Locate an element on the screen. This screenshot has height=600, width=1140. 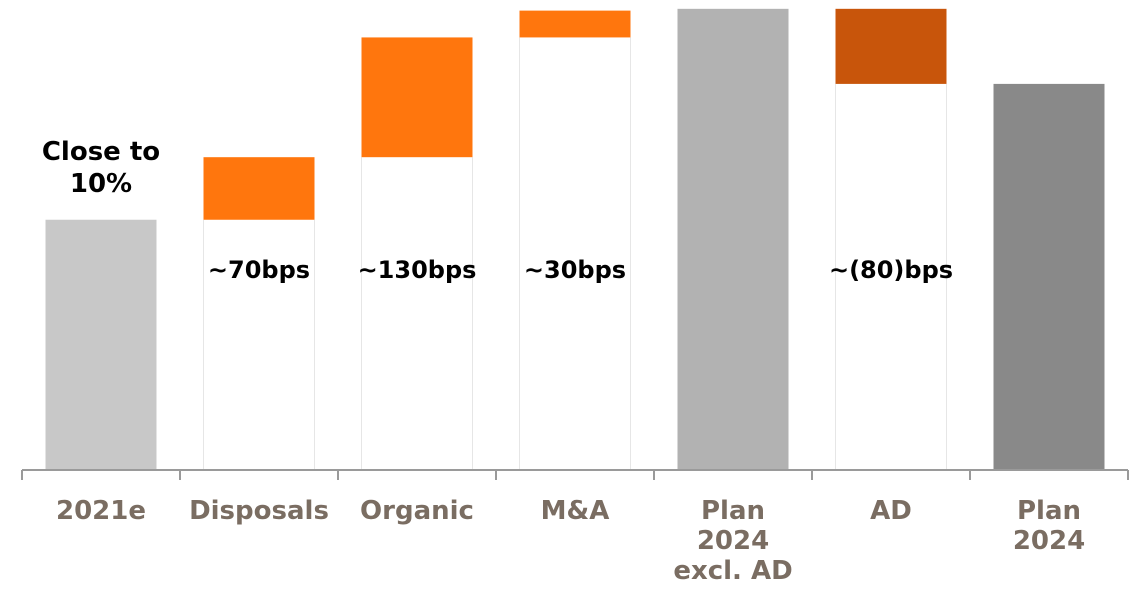
x-tick-label-line: M&A is located at coordinates (575, 511).